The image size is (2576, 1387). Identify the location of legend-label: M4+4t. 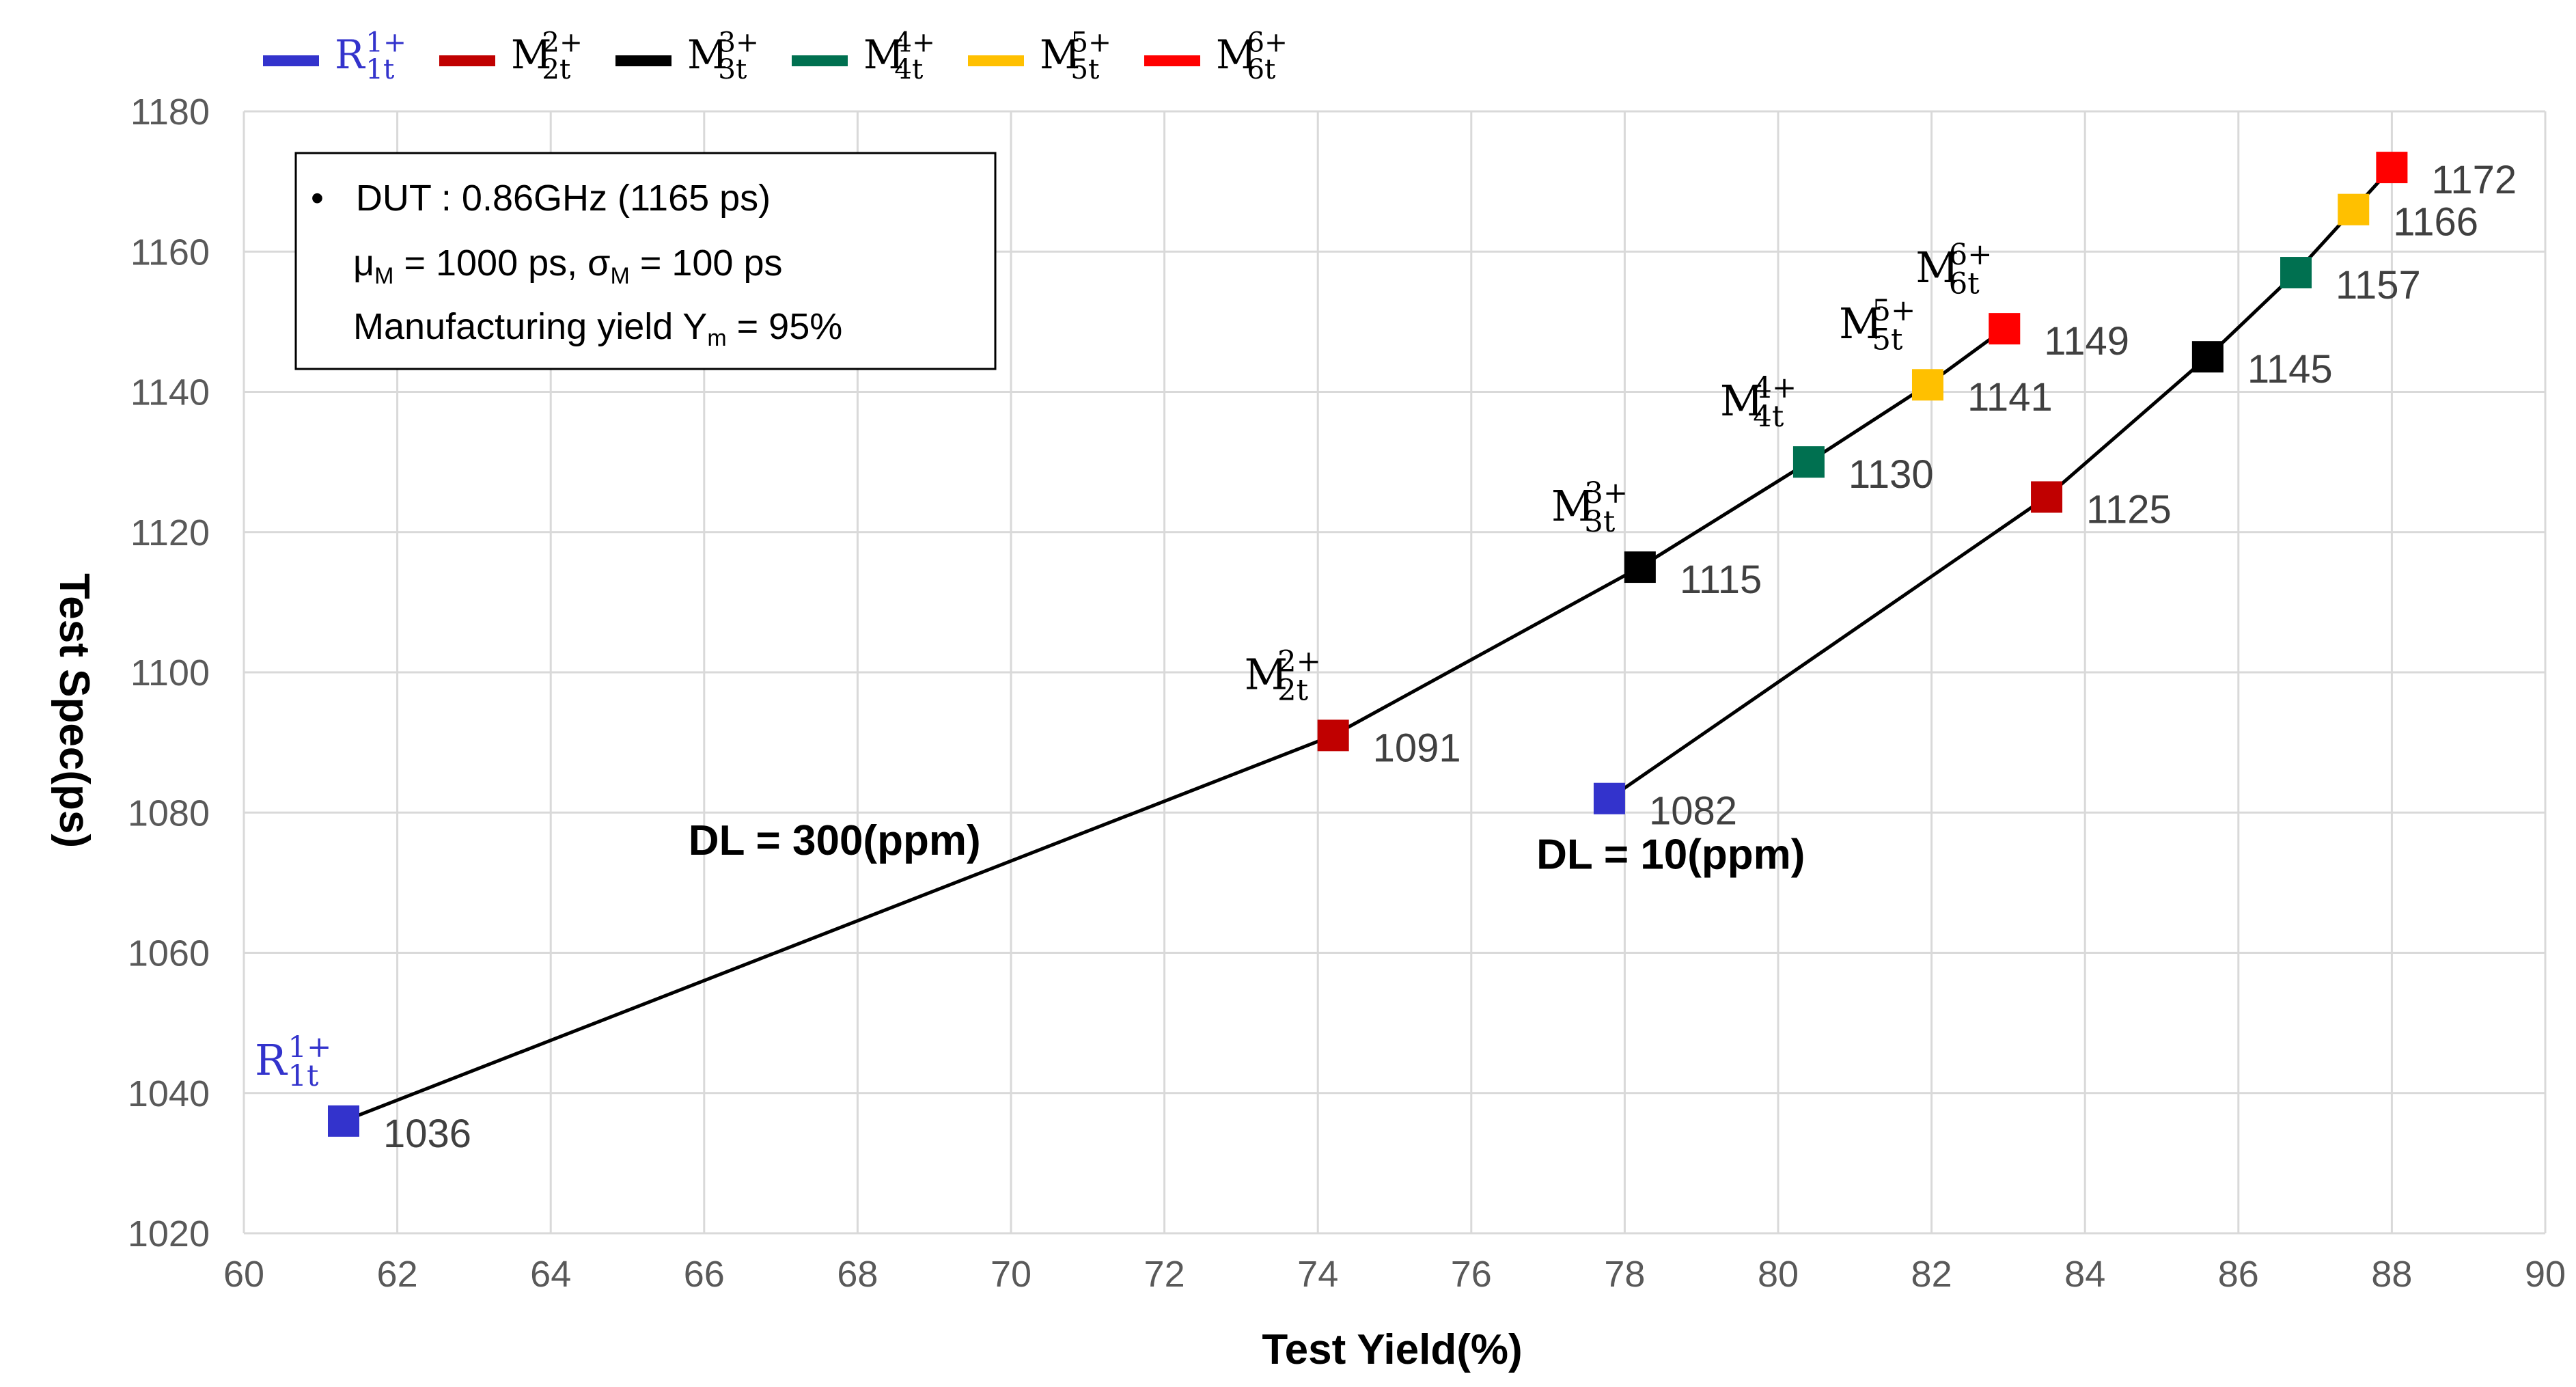
(899, 55).